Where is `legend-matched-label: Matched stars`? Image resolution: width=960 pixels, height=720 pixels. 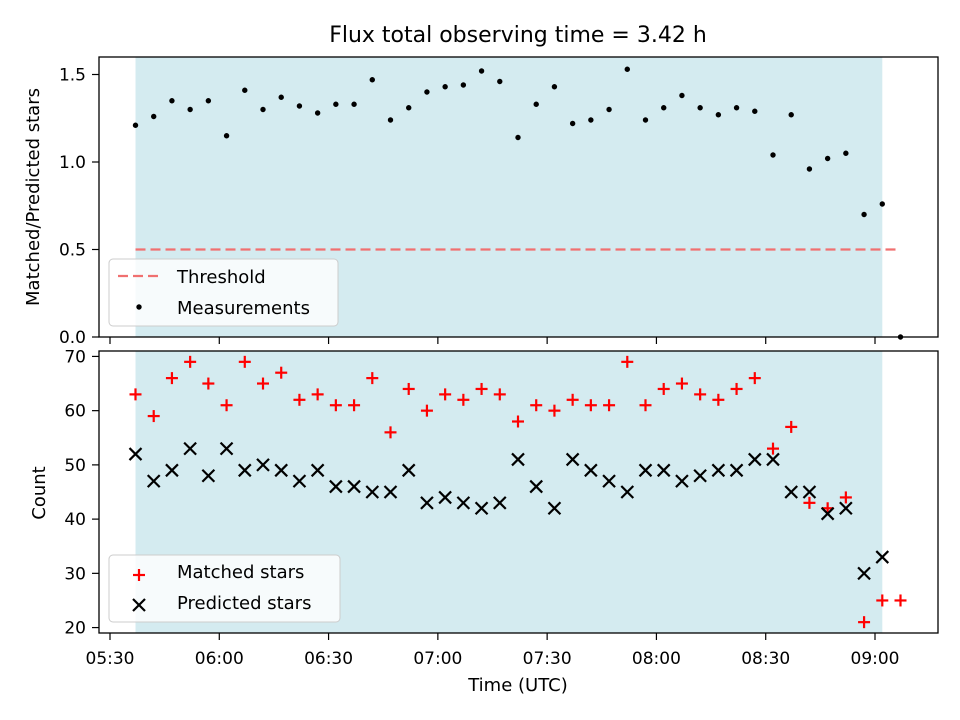 legend-matched-label: Matched stars is located at coordinates (240, 572).